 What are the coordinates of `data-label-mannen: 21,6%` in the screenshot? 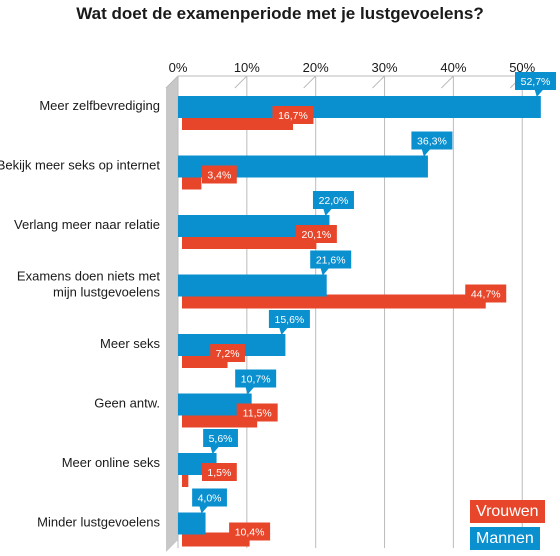 It's located at (331, 261).